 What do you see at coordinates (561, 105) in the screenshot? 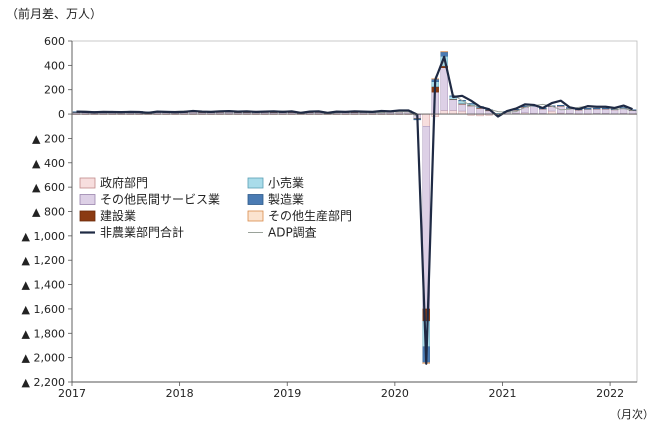
I see `bar-s4-m54` at bounding box center [561, 105].